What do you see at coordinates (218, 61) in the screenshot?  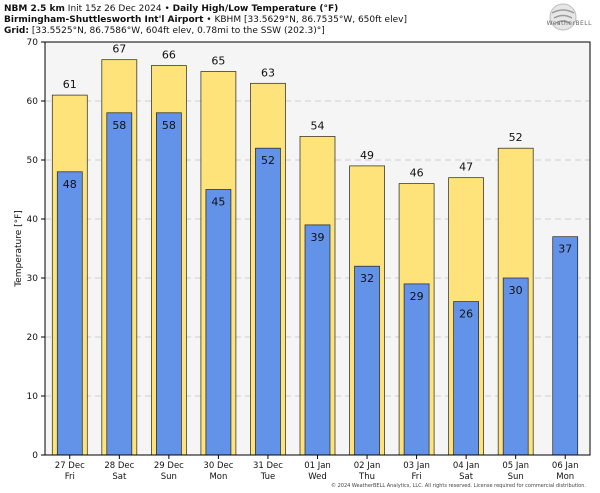 I see `high-value-label: 65` at bounding box center [218, 61].